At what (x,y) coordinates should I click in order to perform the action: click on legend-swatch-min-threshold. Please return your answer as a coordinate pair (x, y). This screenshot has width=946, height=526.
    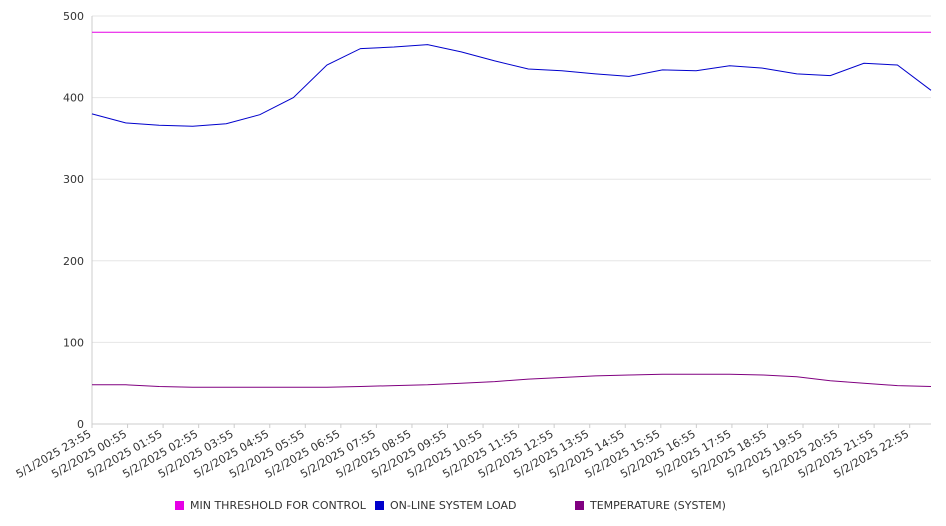
    Looking at the image, I should click on (179, 505).